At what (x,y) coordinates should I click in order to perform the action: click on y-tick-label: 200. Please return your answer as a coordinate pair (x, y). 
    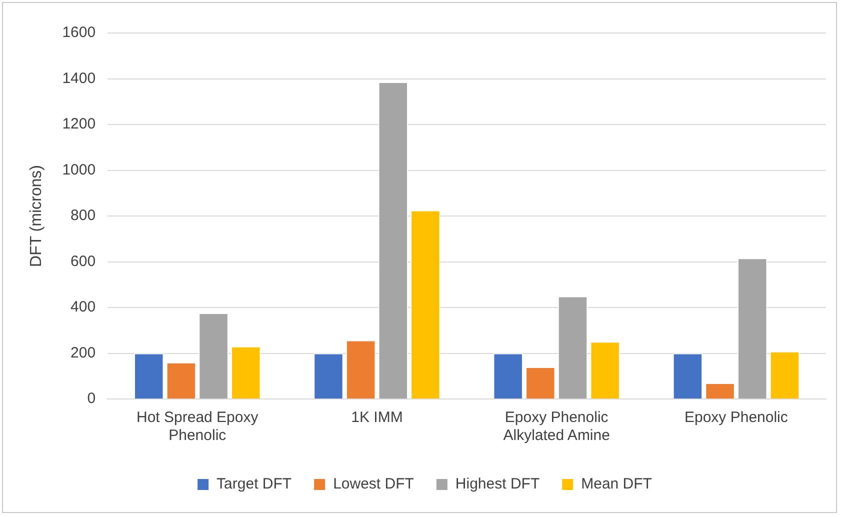
    Looking at the image, I should click on (83, 353).